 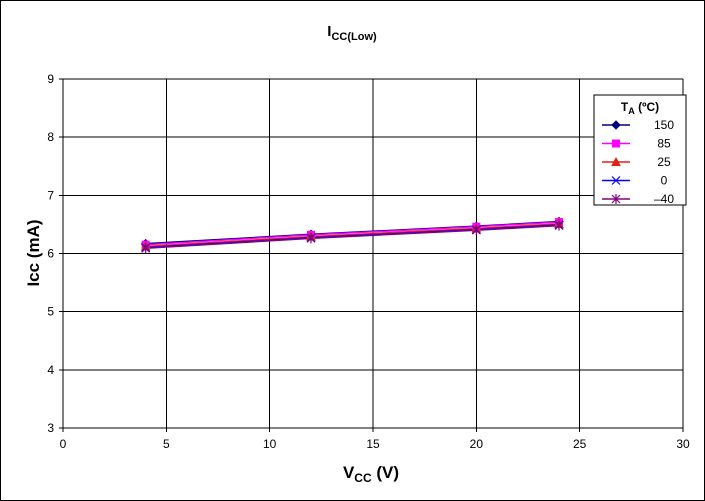 I want to click on y-tick-label: 8, so click(x=50, y=137).